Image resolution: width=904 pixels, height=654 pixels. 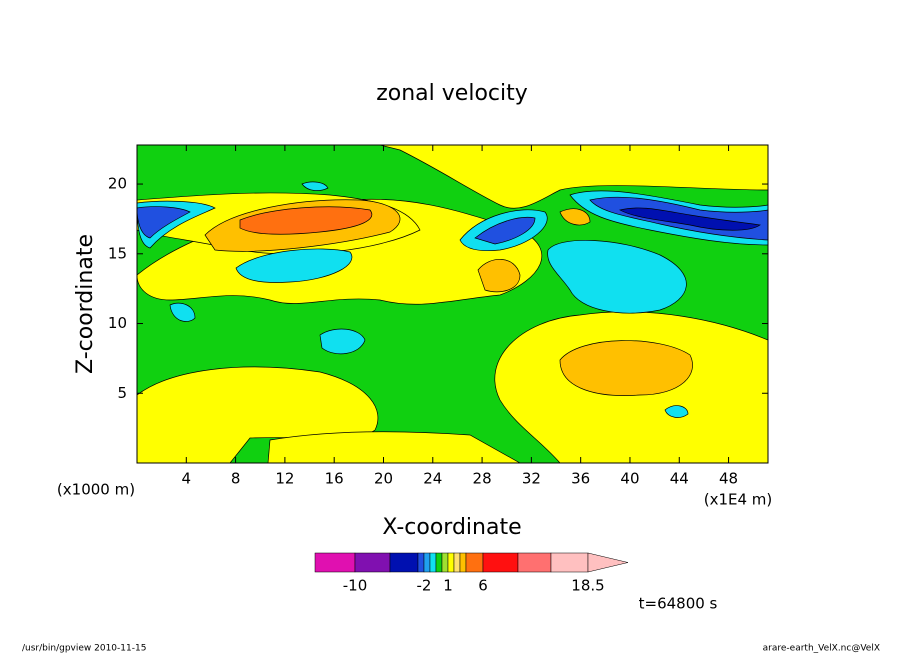 I want to click on x-unit: (x1E4 m), so click(x=738, y=500).